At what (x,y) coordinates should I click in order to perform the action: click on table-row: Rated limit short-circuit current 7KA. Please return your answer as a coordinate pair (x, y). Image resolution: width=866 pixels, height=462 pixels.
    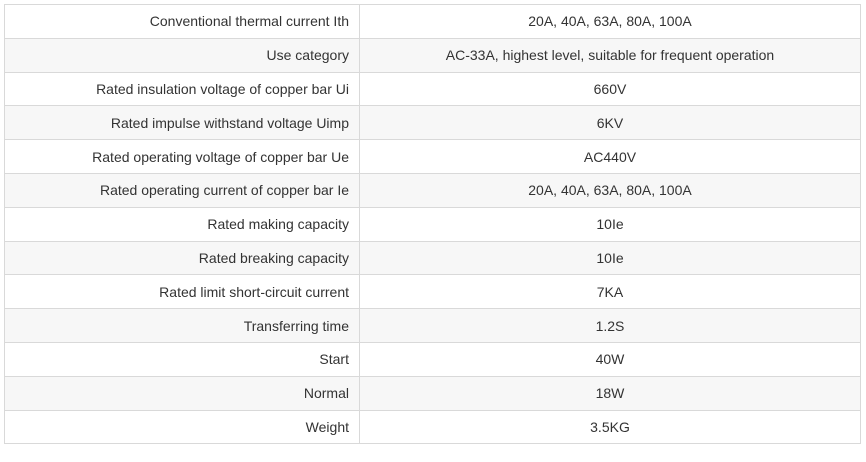
    Looking at the image, I should click on (432, 292).